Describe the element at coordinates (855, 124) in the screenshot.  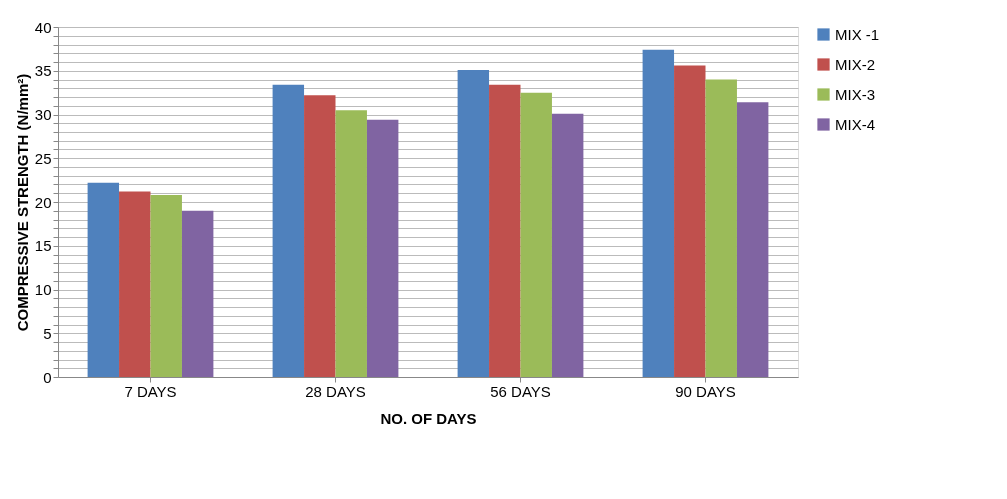
I see `legend-label: MIX-4` at that location.